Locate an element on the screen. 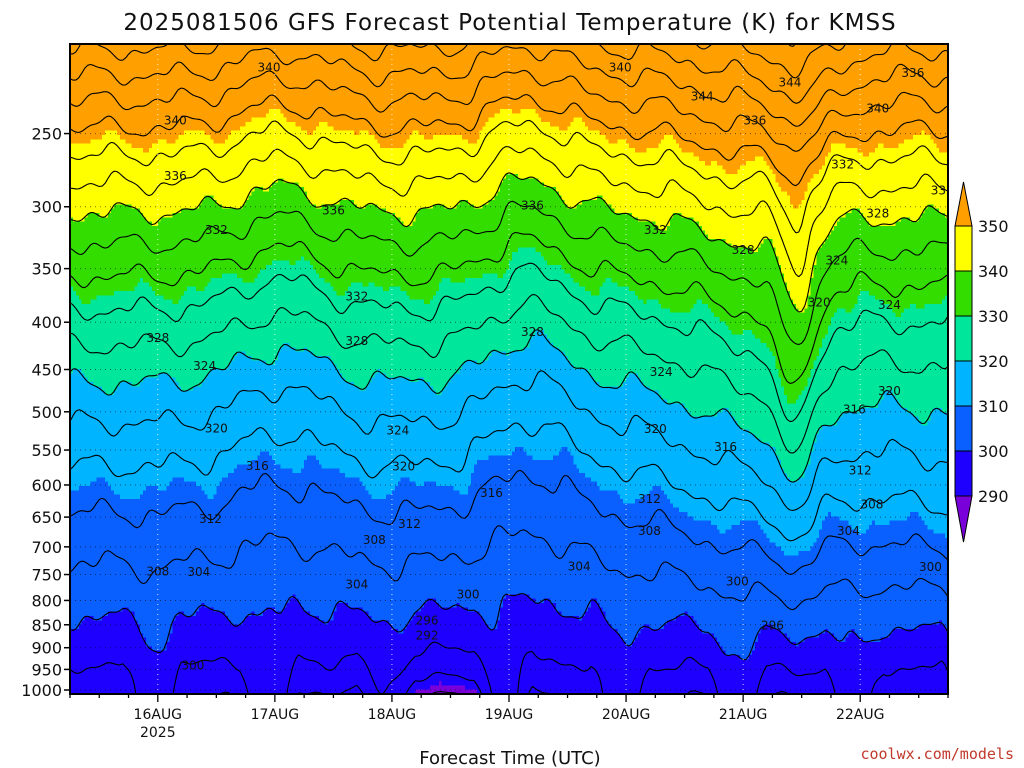 This screenshot has width=1024, height=768. contour-label: 332 is located at coordinates (842, 164).